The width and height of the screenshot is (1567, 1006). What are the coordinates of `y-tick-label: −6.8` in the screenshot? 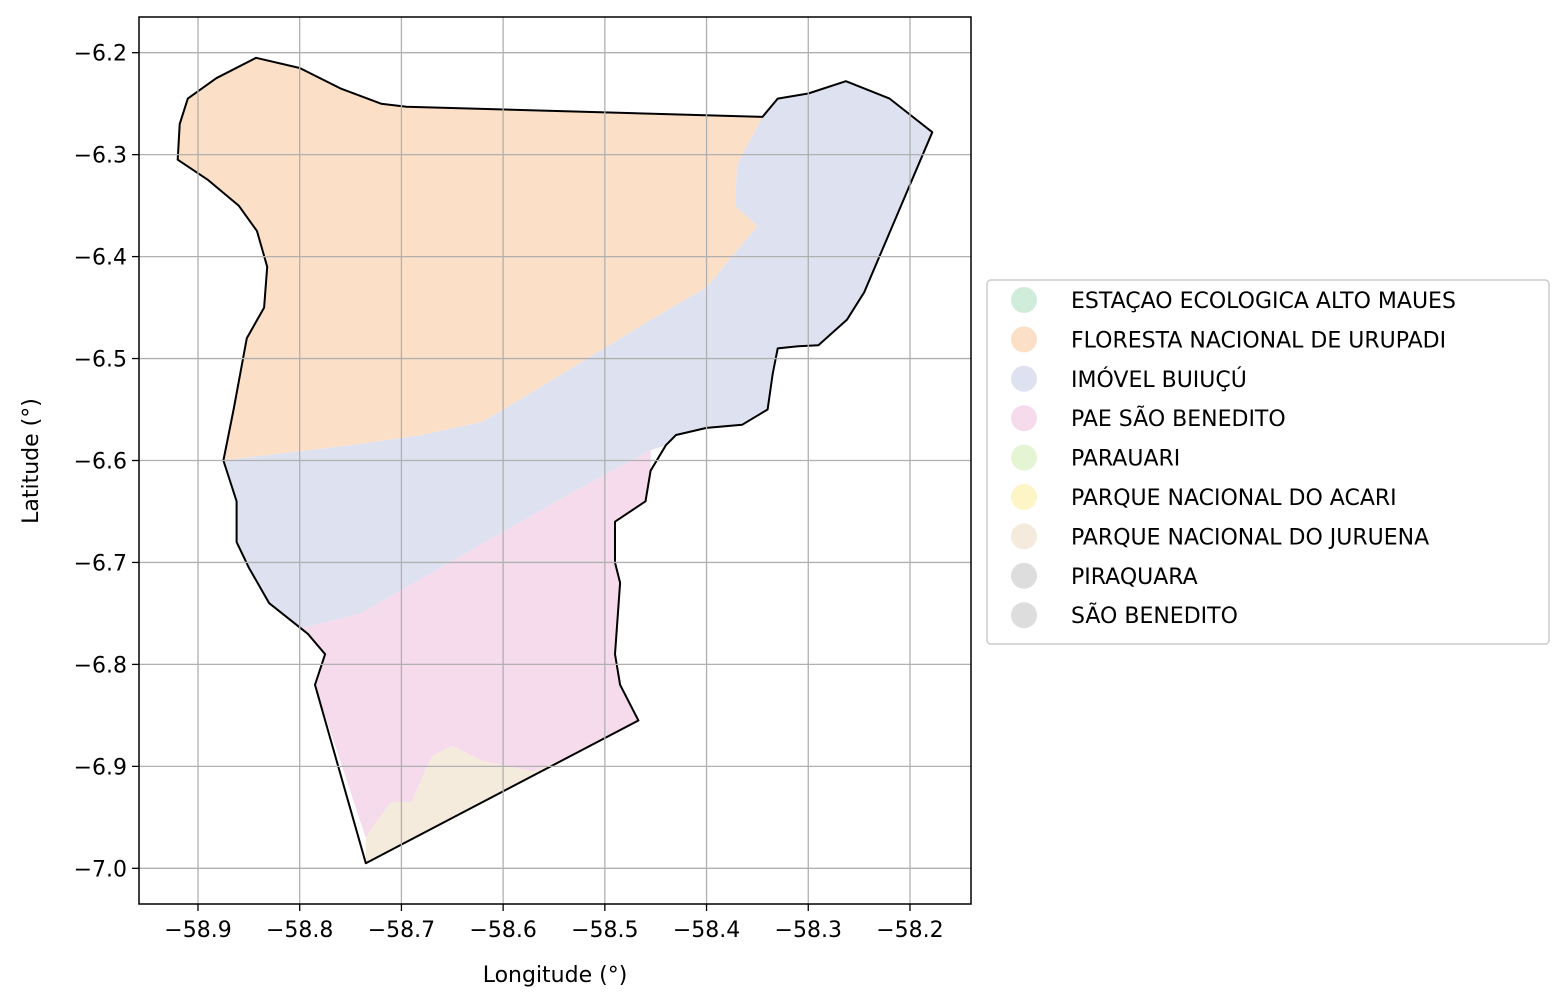 It's located at (100, 665).